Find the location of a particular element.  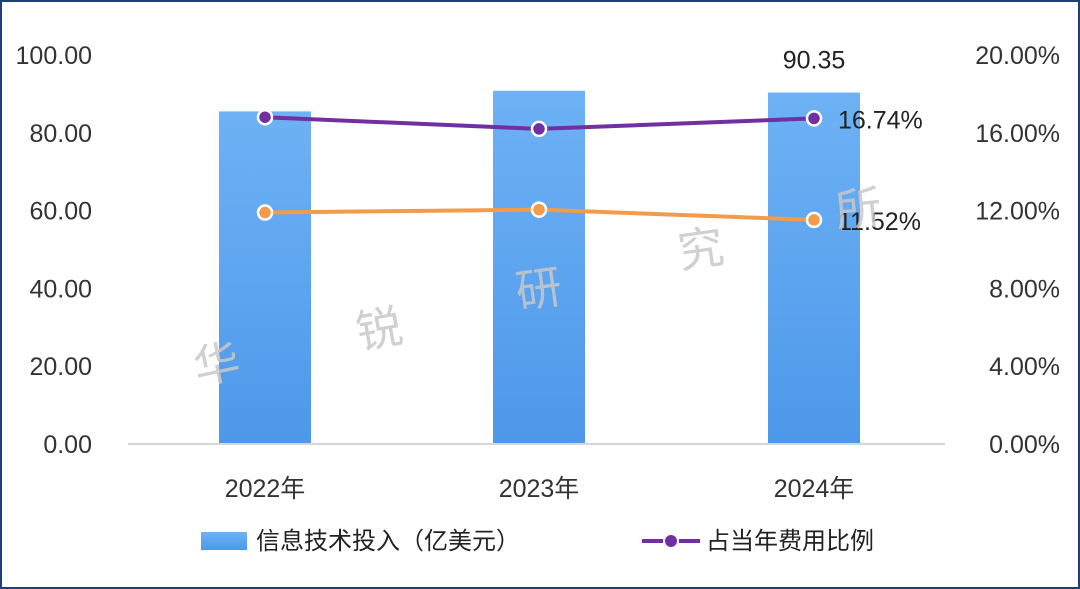

x-axis-category-label: 2024年 is located at coordinates (814, 489).